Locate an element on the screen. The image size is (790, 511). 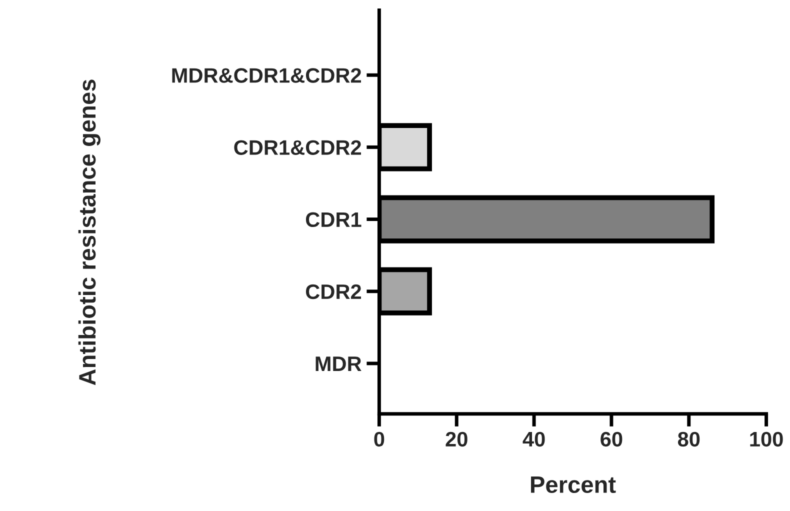
y-axis-title: Antibiotic resistance genes is located at coordinates (89, 233).